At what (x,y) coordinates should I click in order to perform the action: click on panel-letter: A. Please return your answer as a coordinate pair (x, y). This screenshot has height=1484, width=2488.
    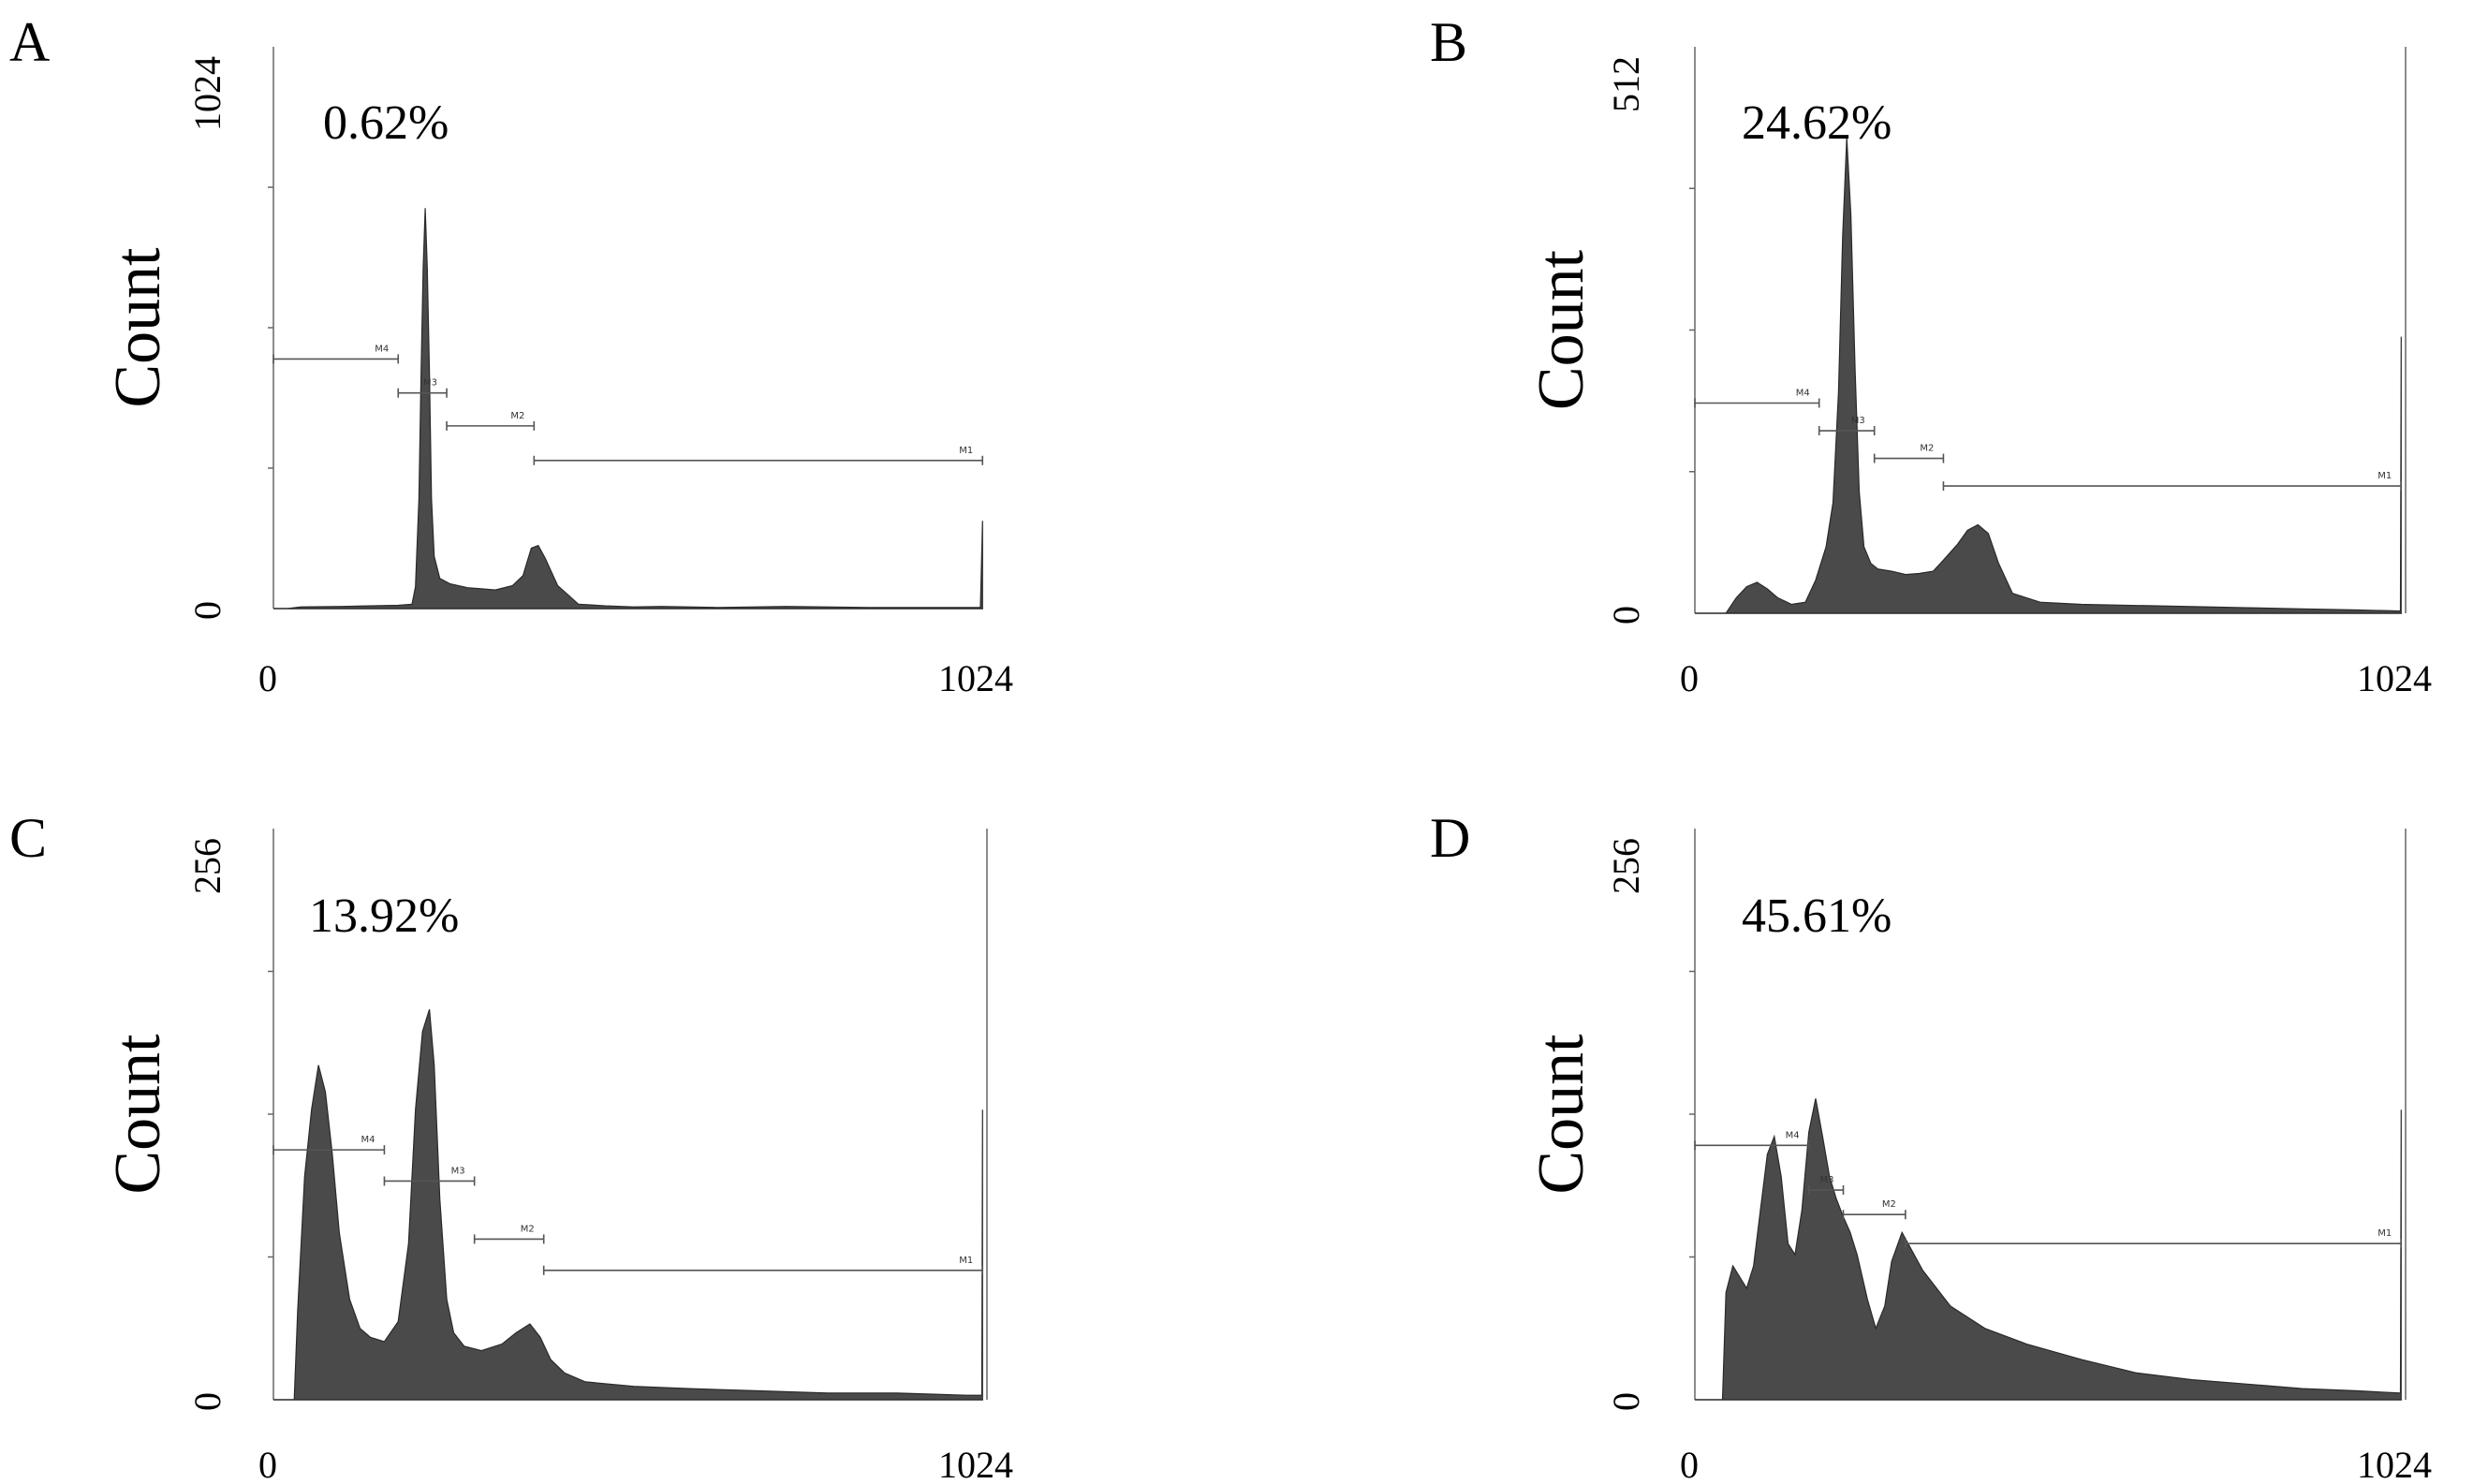
    Looking at the image, I should click on (30, 42).